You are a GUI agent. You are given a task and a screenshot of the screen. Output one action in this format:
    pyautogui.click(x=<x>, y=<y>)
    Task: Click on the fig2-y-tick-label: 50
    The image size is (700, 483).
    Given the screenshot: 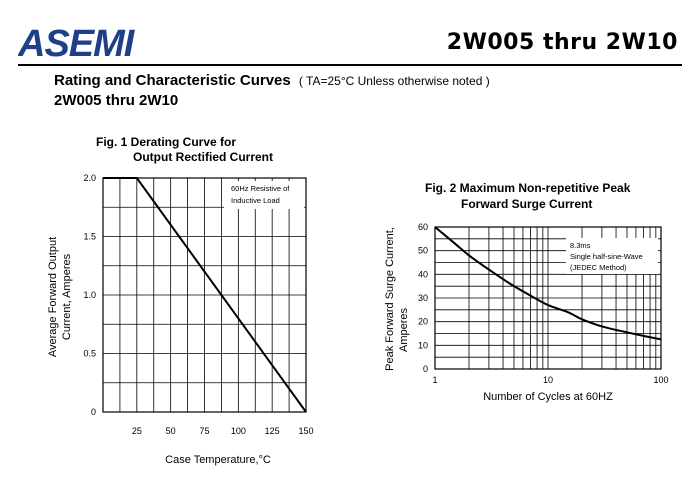 What is the action you would take?
    pyautogui.click(x=423, y=251)
    